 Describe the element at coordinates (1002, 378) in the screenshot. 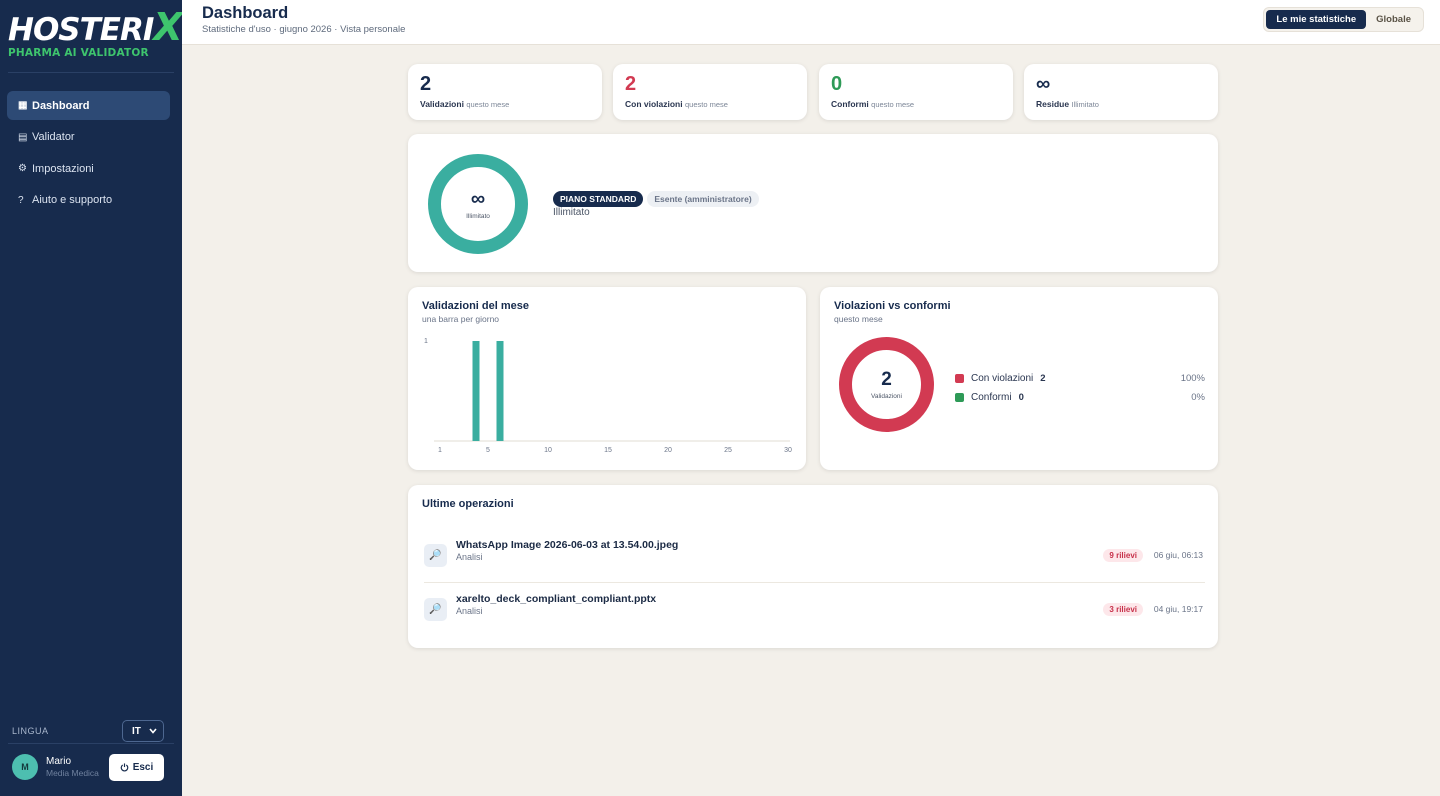

I see `legend-label: Con violazioni` at that location.